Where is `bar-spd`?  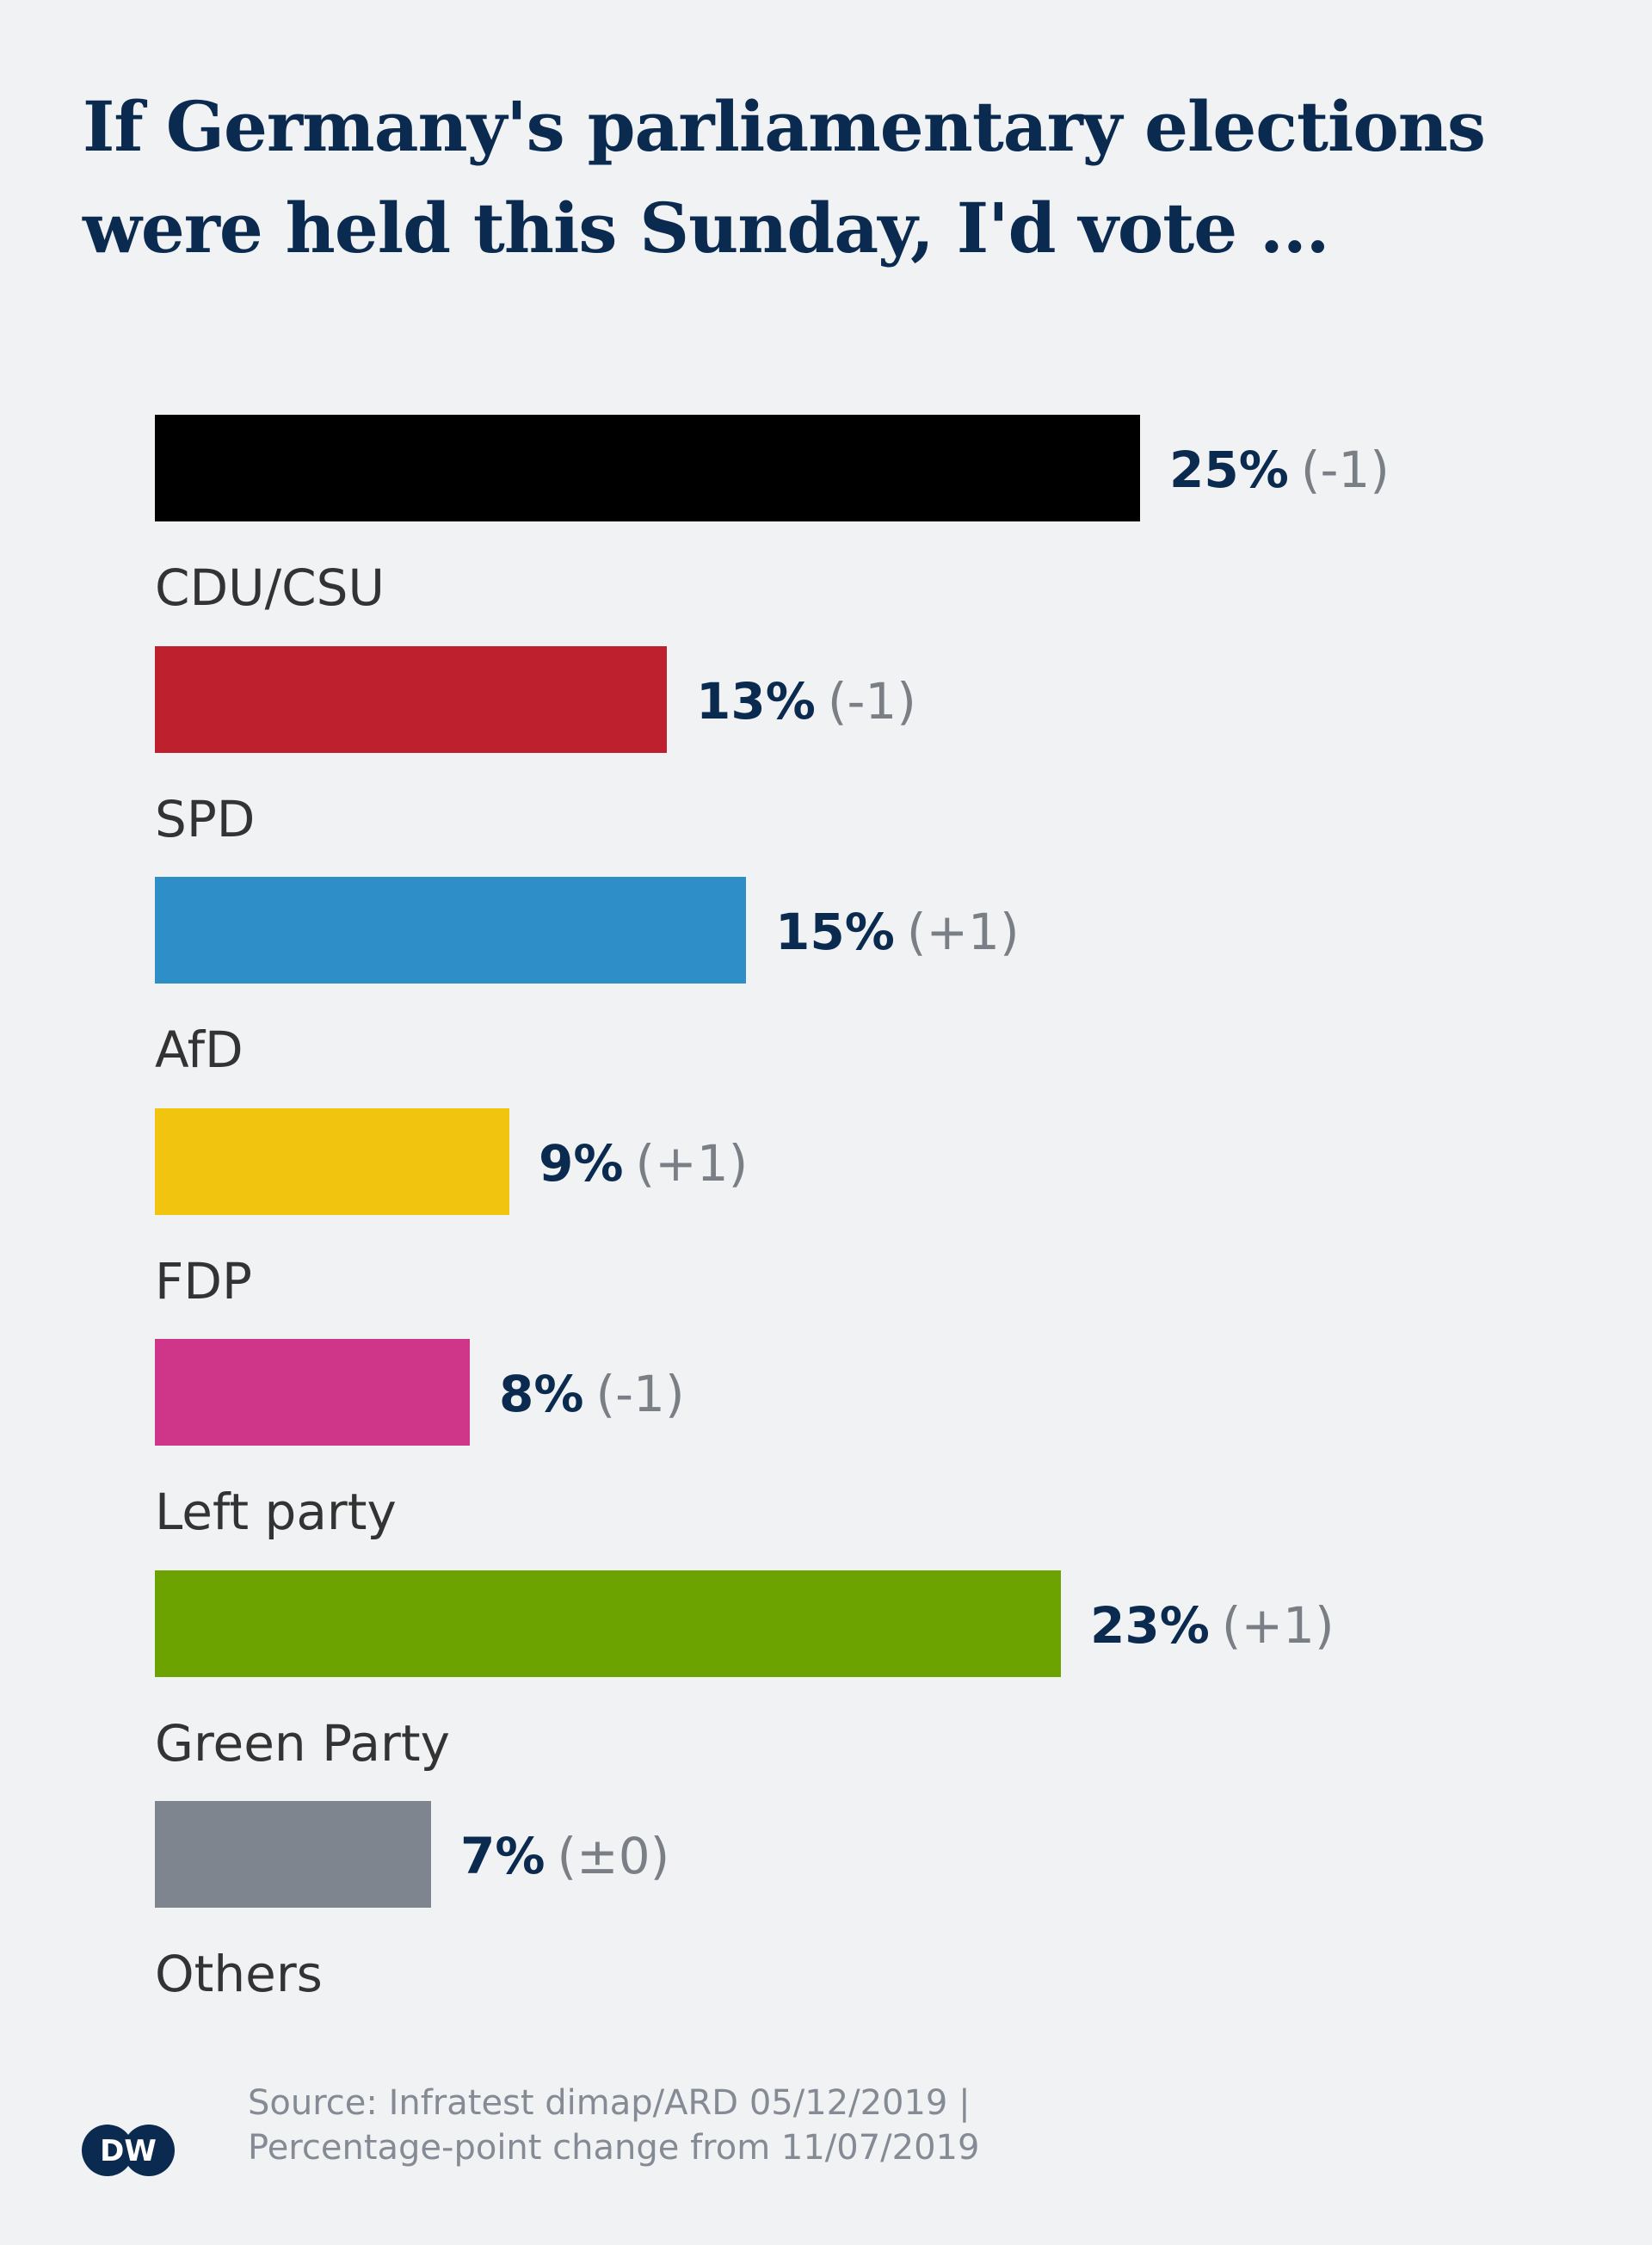
bar-spd is located at coordinates (411, 699).